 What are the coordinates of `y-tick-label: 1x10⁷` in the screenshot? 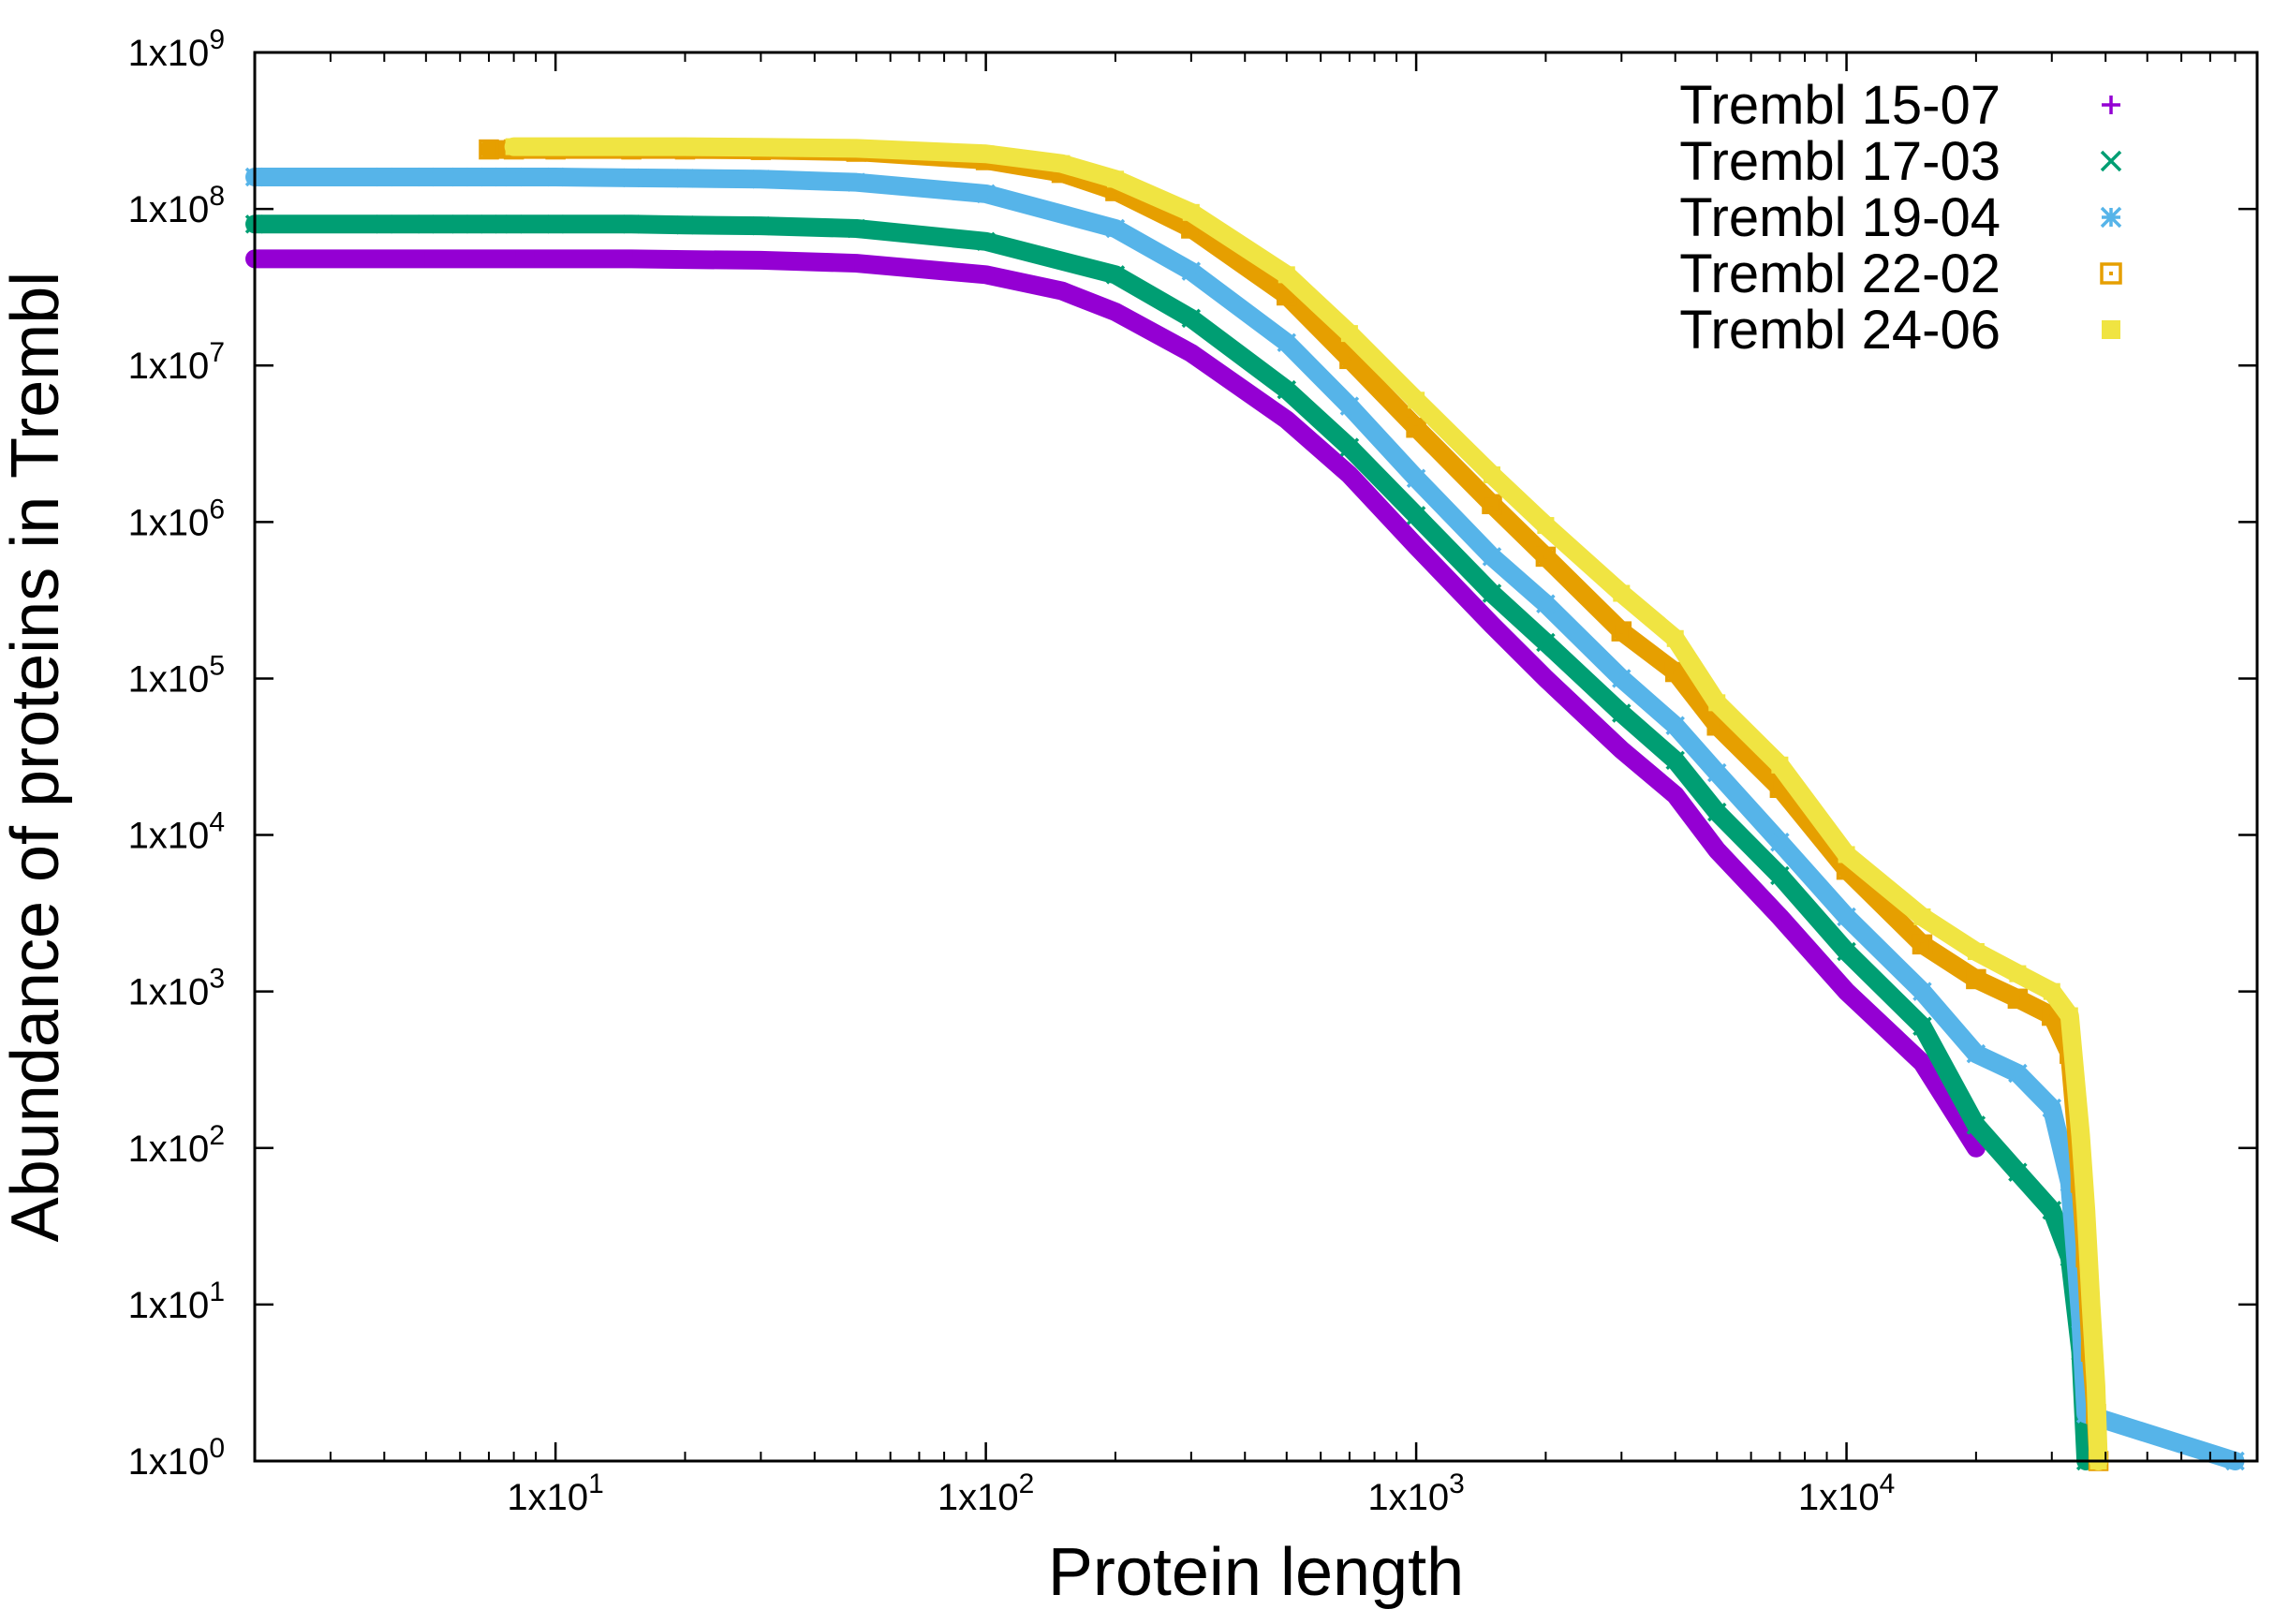 It's located at (176, 362).